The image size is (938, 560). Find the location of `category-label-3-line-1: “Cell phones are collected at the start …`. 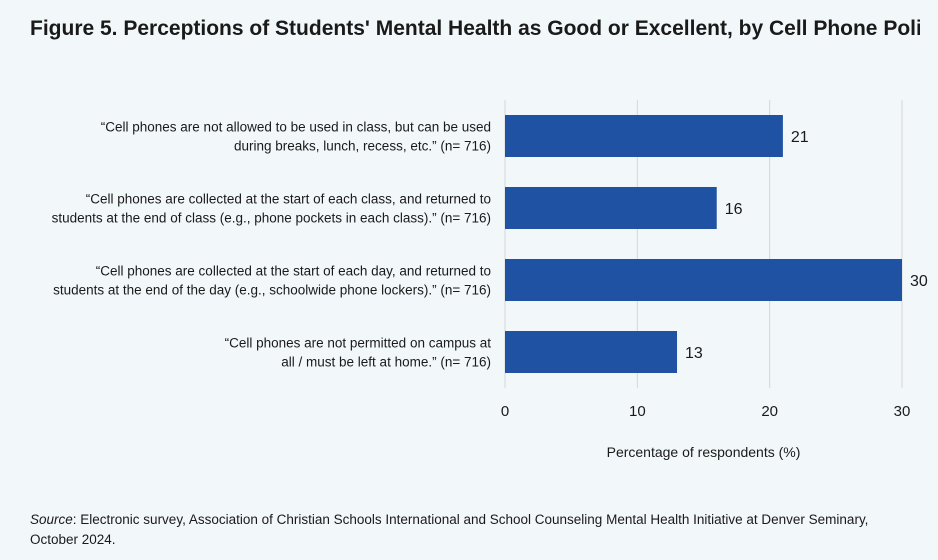

category-label-3-line-1: “Cell phones are collected at the start … is located at coordinates (293, 271).